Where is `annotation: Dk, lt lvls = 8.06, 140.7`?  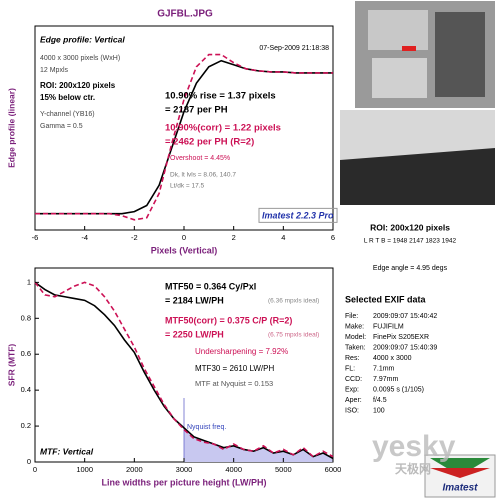
annotation: Dk, lt lvls = 8.06, 140.7 is located at coordinates (203, 175).